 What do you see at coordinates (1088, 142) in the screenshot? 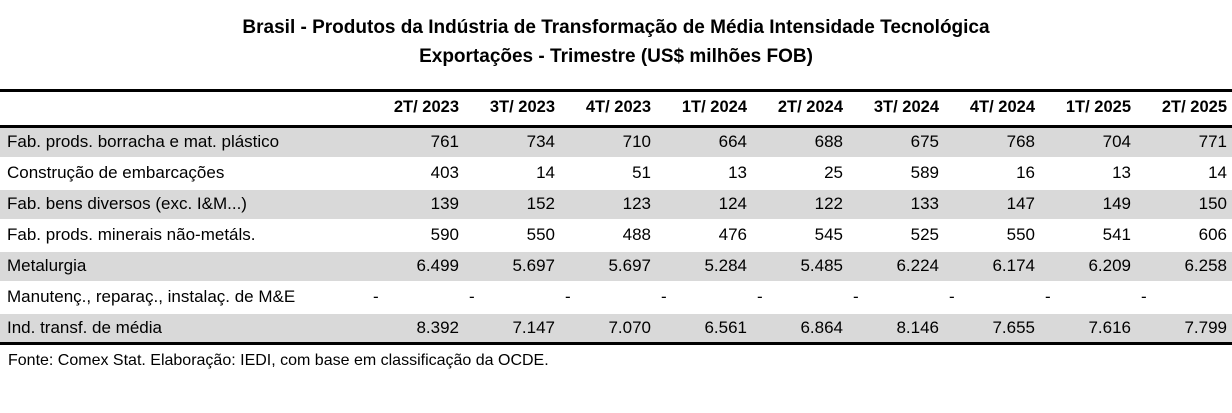
I see `value-cell: 704` at bounding box center [1088, 142].